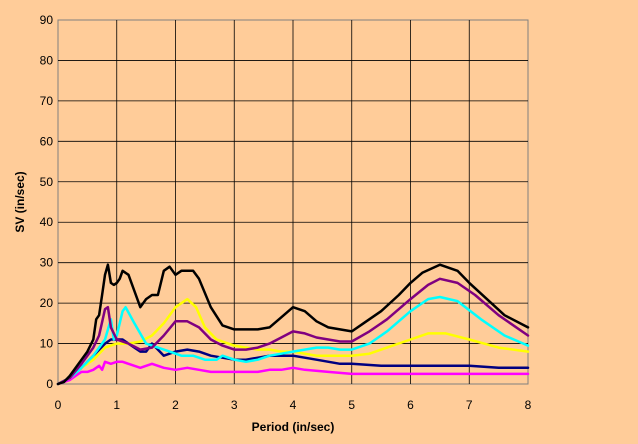 The image size is (638, 444). What do you see at coordinates (293, 427) in the screenshot?
I see `x-axis-label: Period (in/sec)` at bounding box center [293, 427].